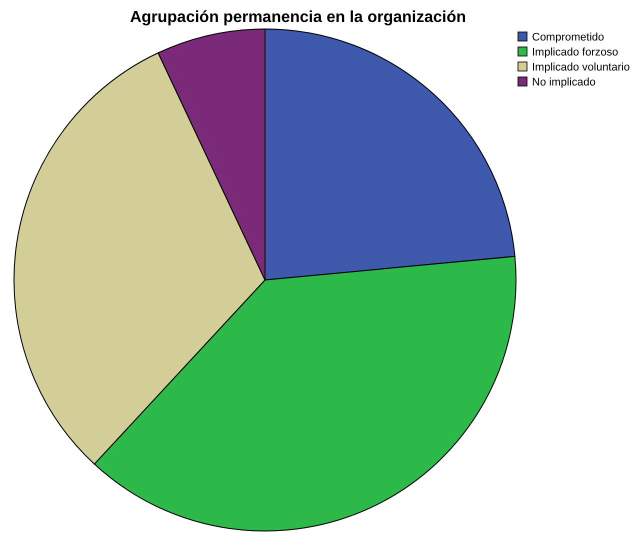 The height and width of the screenshot is (533, 636). What do you see at coordinates (564, 82) in the screenshot?
I see `legend-label: No implicado` at bounding box center [564, 82].